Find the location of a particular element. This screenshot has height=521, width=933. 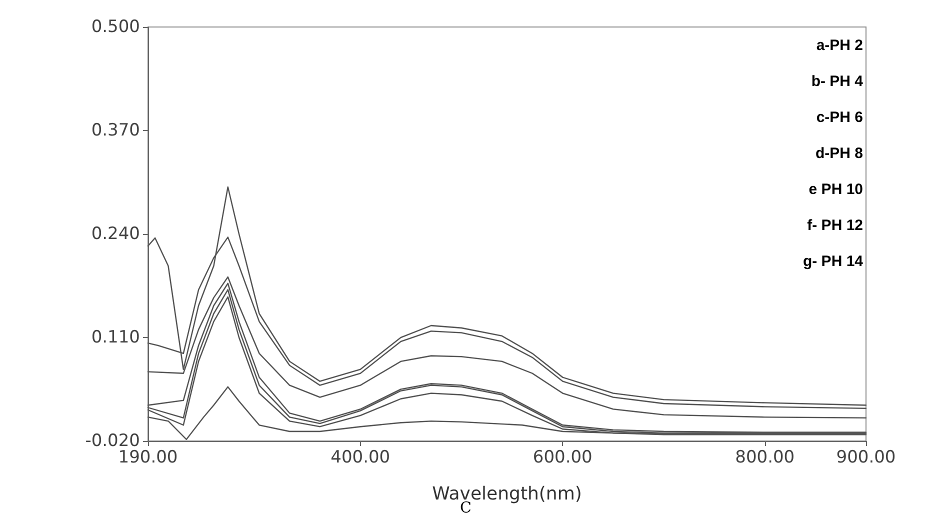

annotation: g- PH 14 is located at coordinates (833, 261).